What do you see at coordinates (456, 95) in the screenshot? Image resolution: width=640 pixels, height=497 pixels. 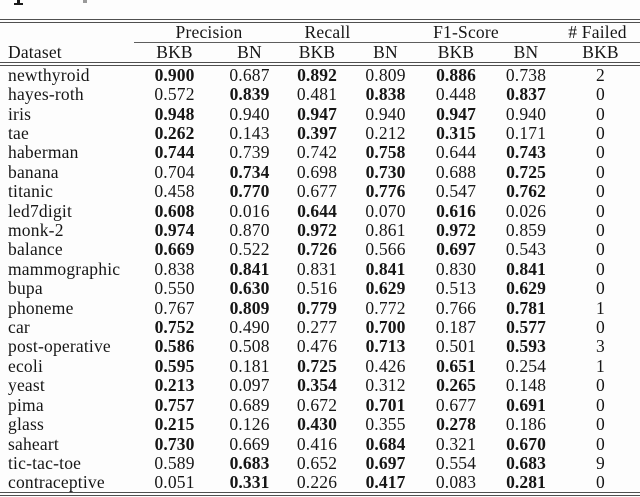 I see `value-f1-bkb: 0.448` at bounding box center [456, 95].